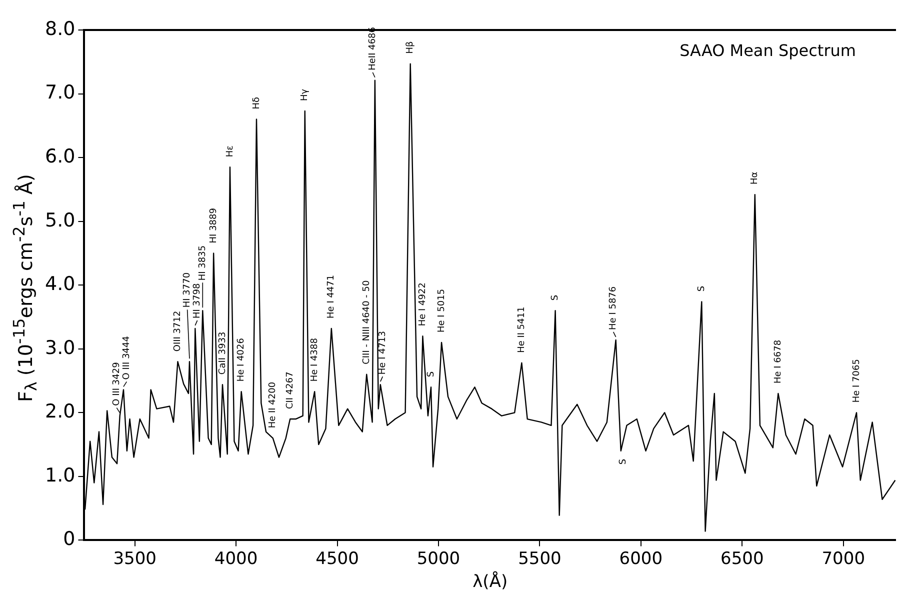 This screenshot has width=904, height=601. I want to click on annotation: Hβ, so click(411, 47).